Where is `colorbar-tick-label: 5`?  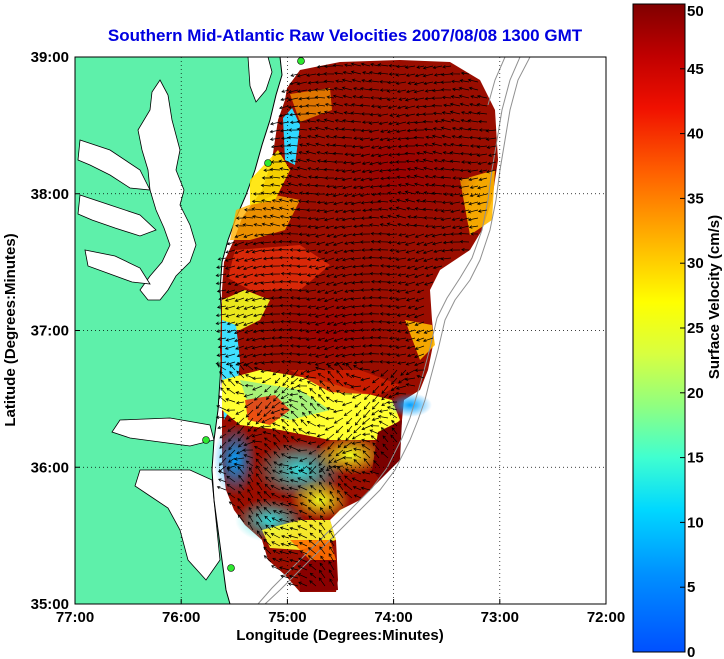
colorbar-tick-label: 5 is located at coordinates (691, 587).